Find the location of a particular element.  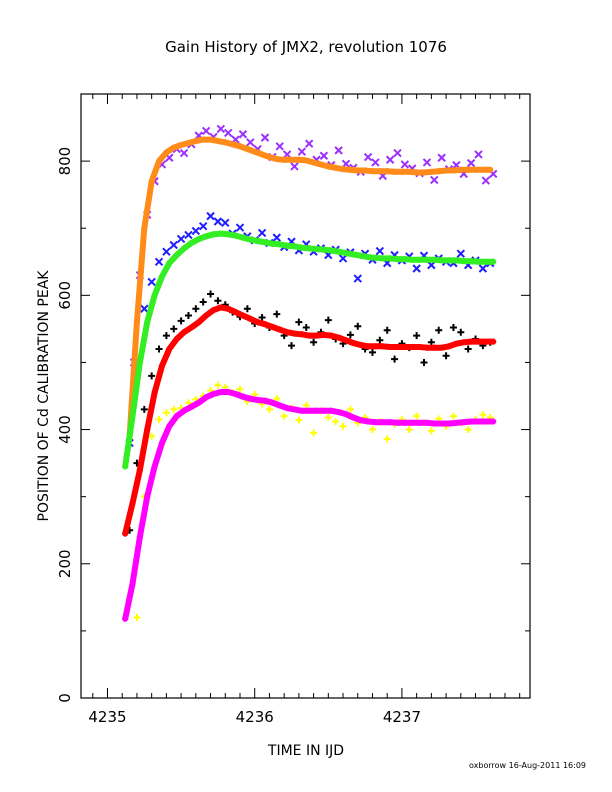

y-axis-label: POSITION OF Cd CALIBRATION PEAK is located at coordinates (44, 396).